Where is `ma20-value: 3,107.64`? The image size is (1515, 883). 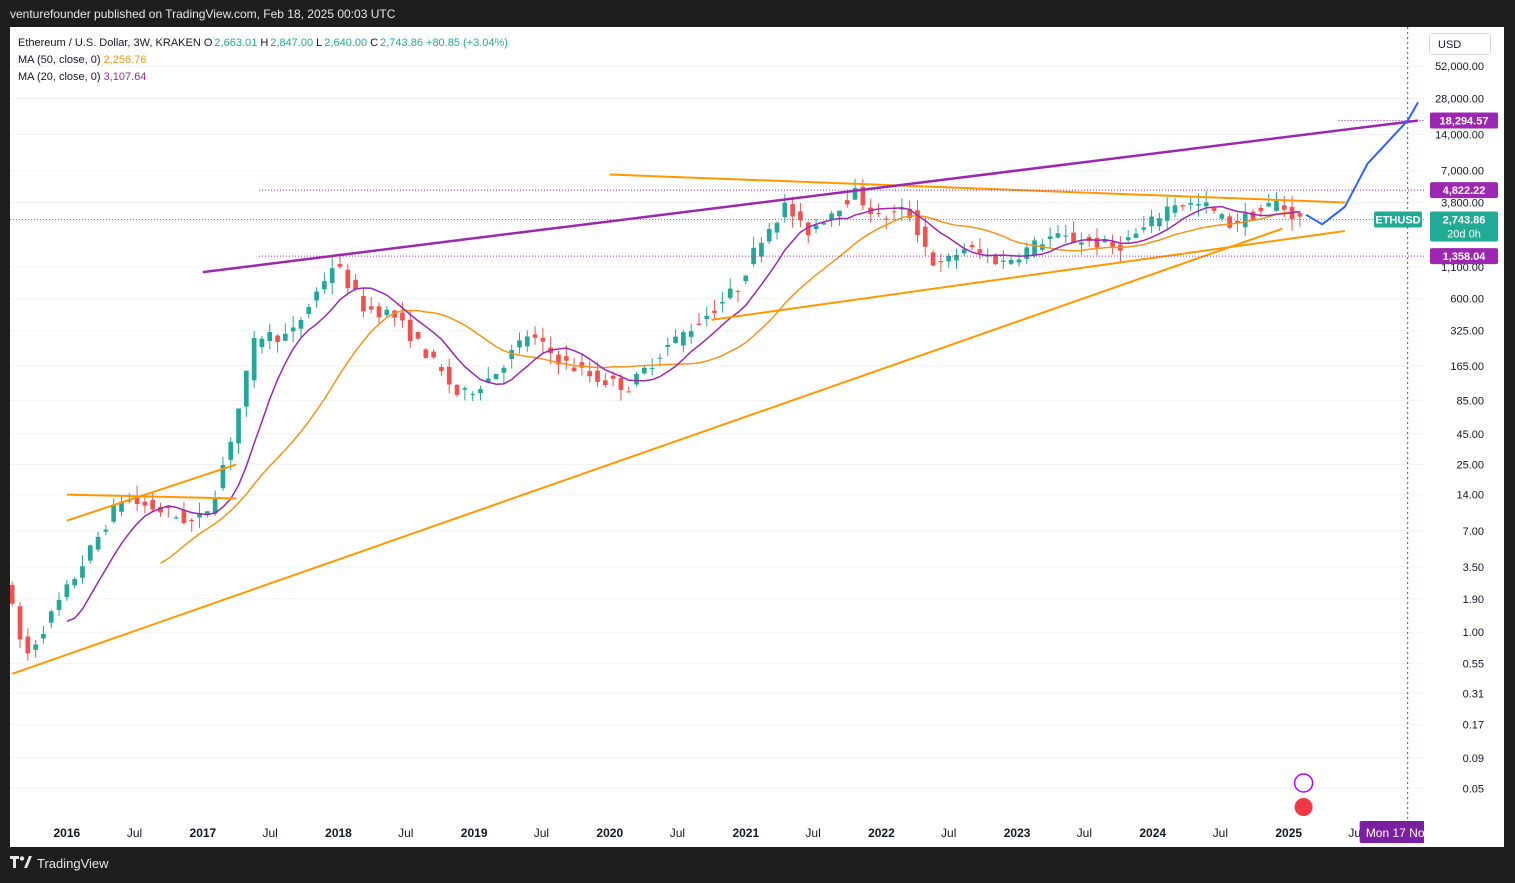
ma20-value: 3,107.64 is located at coordinates (125, 77).